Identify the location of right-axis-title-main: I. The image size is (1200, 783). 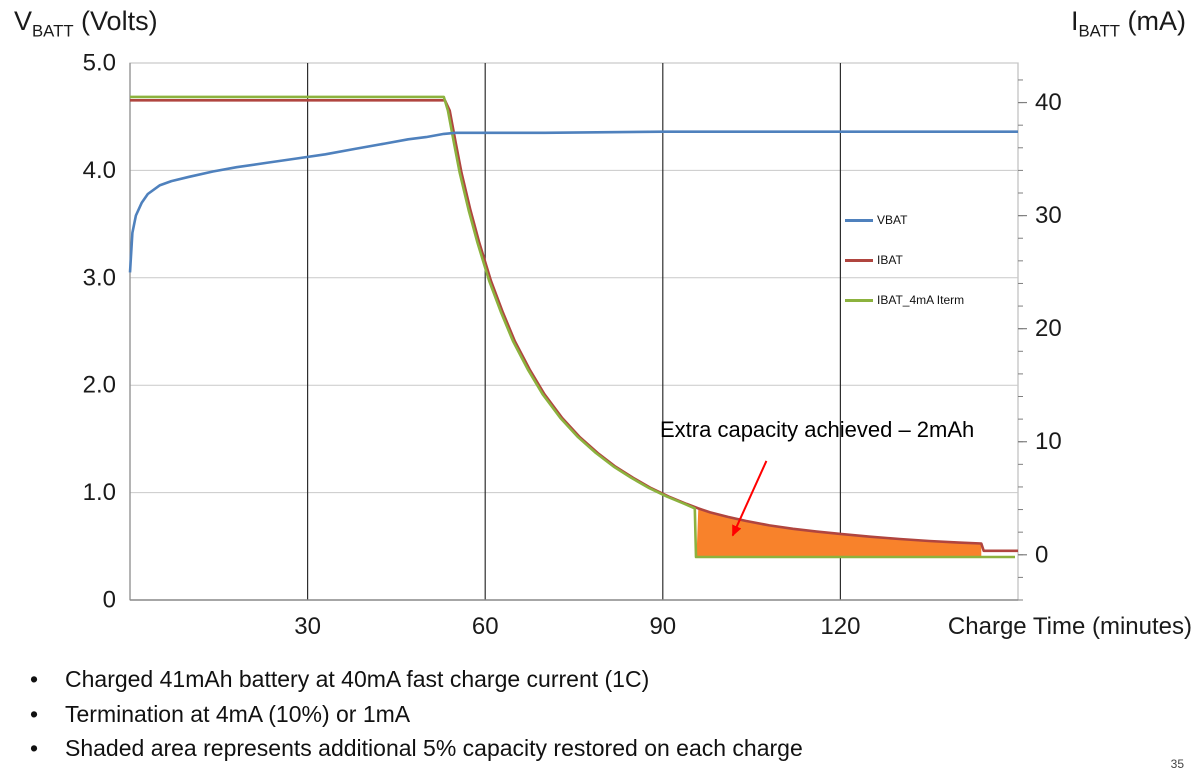
(1074, 21).